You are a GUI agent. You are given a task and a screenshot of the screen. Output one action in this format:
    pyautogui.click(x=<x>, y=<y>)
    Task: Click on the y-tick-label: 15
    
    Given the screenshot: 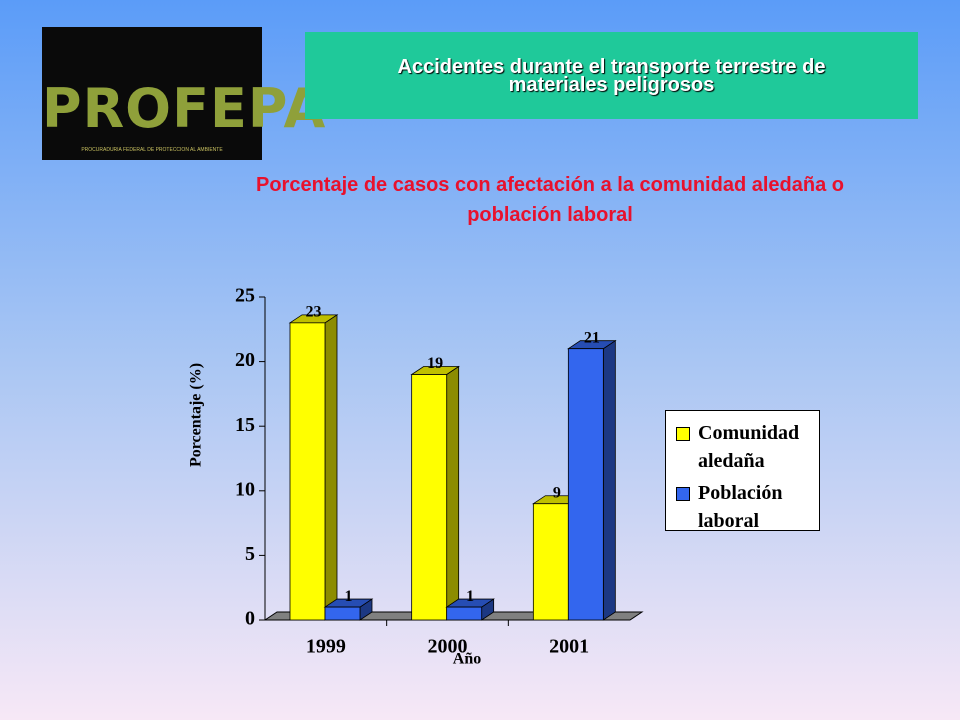 What is the action you would take?
    pyautogui.click(x=245, y=425)
    